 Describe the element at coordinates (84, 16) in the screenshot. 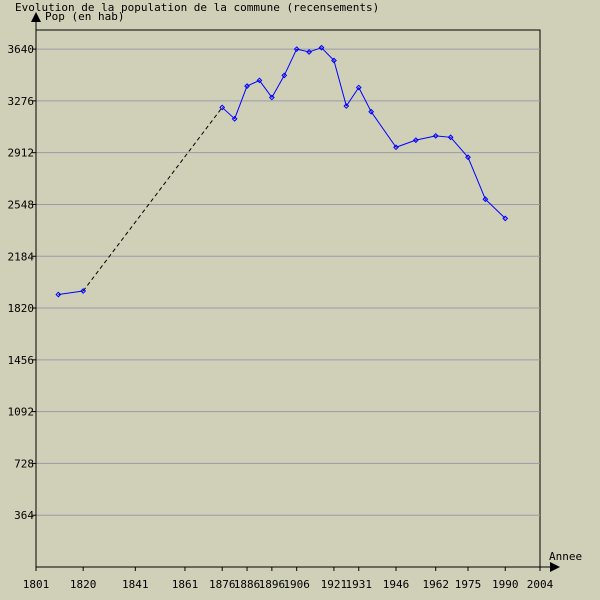

I see `y-axis-label: Pop (en hab)` at that location.